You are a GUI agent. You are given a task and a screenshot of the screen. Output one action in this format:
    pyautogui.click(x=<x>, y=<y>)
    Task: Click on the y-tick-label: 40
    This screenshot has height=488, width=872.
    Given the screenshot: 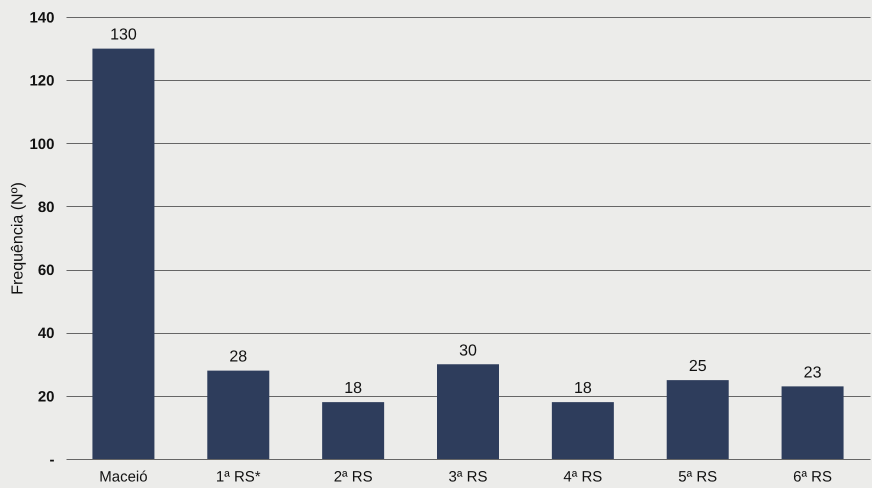 What is the action you would take?
    pyautogui.click(x=46, y=333)
    